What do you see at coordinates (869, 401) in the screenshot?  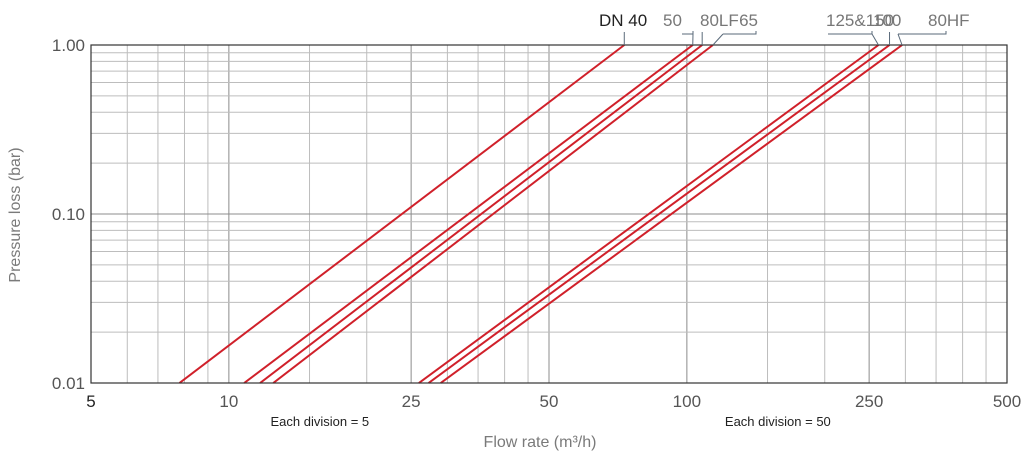 I see `x-tick-label: 250` at bounding box center [869, 401].